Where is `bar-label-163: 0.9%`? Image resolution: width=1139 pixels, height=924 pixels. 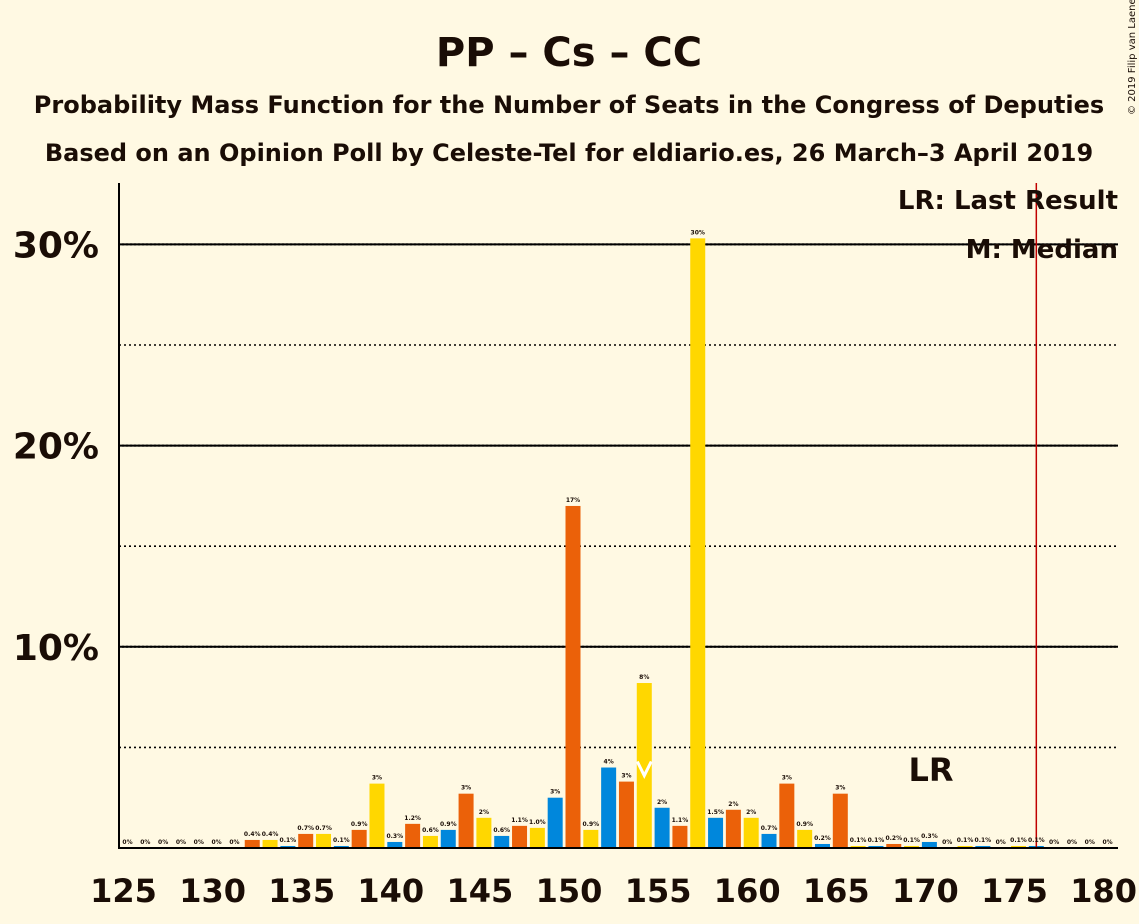
bar-label-163: 0.9% is located at coordinates (804, 824).